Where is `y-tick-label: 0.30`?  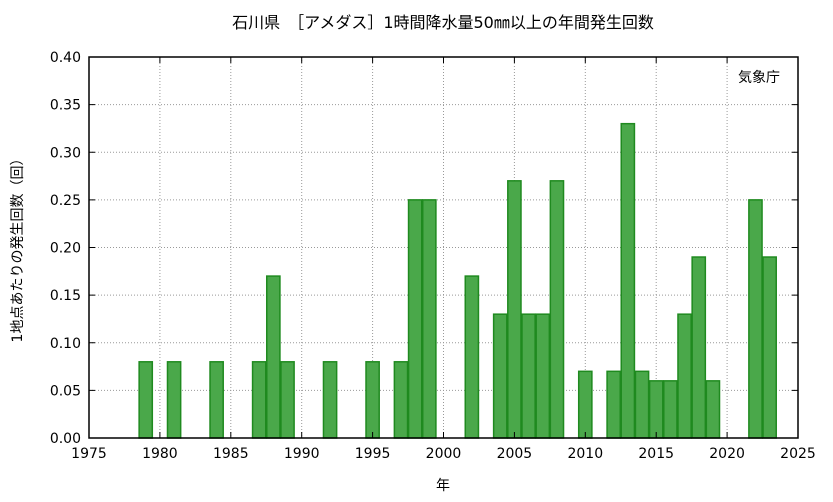
y-tick-label: 0.30 is located at coordinates (65, 153).